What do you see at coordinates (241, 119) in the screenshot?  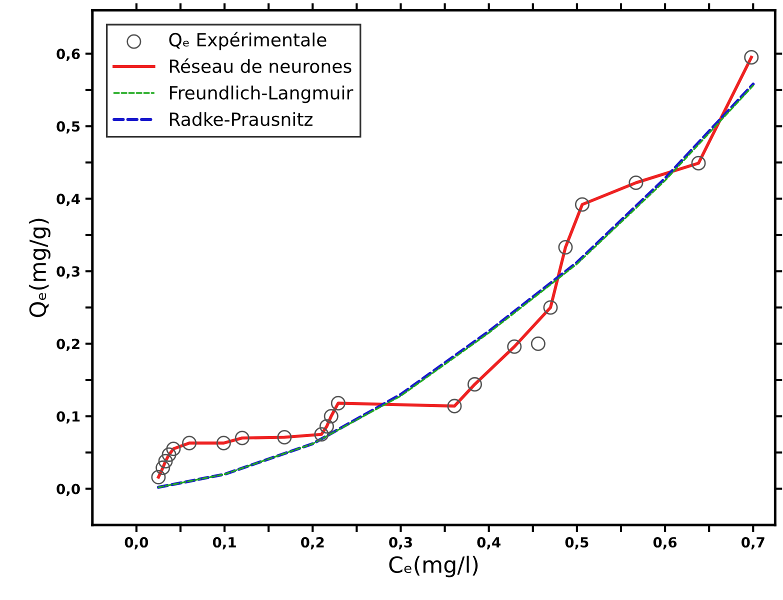 I see `legend-label: Radke-Prausnitz` at bounding box center [241, 119].